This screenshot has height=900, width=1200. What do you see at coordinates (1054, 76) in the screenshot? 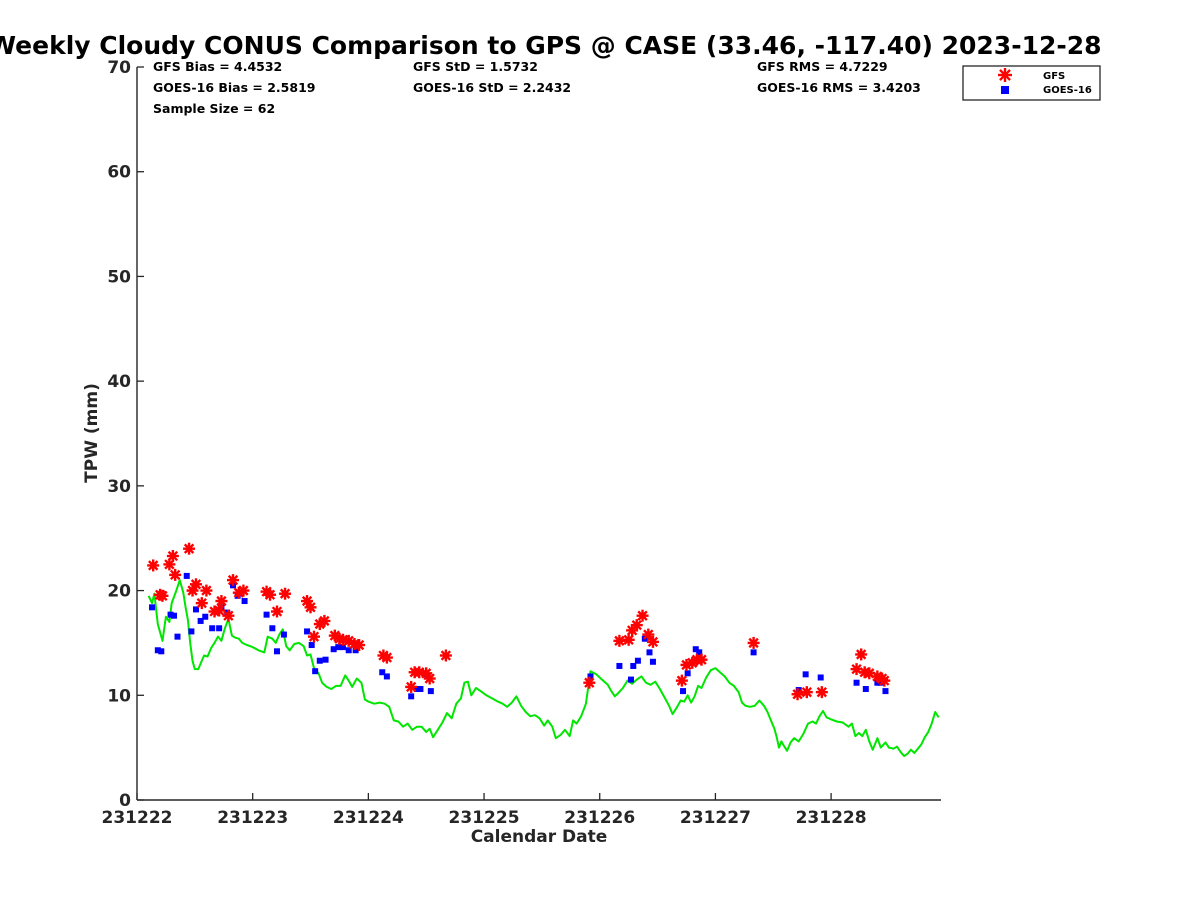
I see `legend-gfs-label: GFS` at bounding box center [1054, 76].